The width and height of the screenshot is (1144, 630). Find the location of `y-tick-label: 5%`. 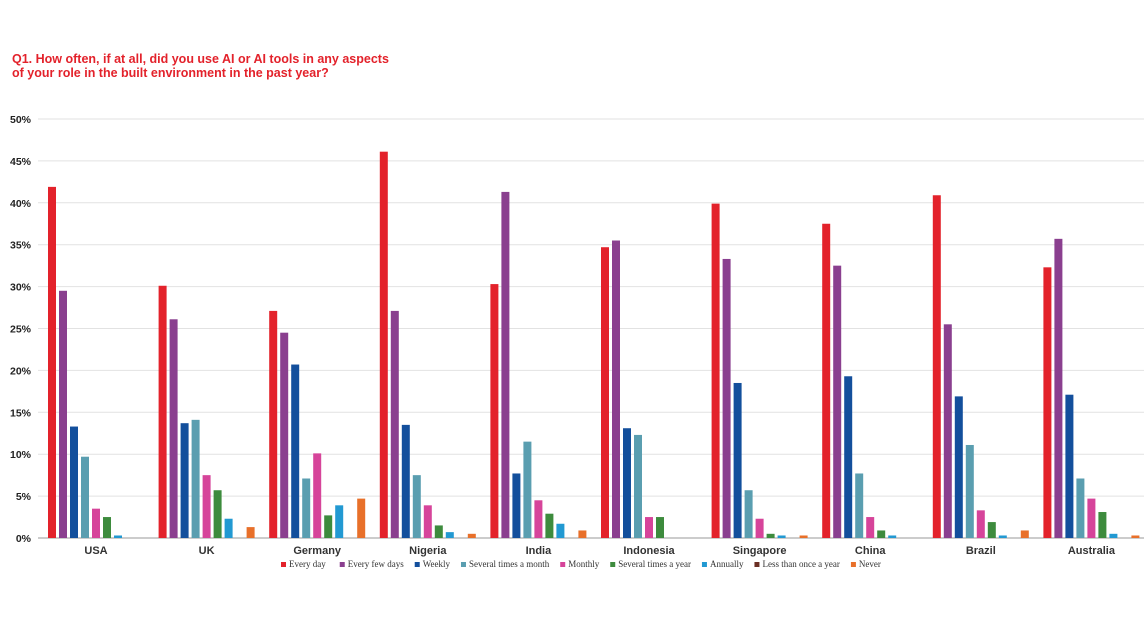

y-tick-label: 5% is located at coordinates (24, 497).